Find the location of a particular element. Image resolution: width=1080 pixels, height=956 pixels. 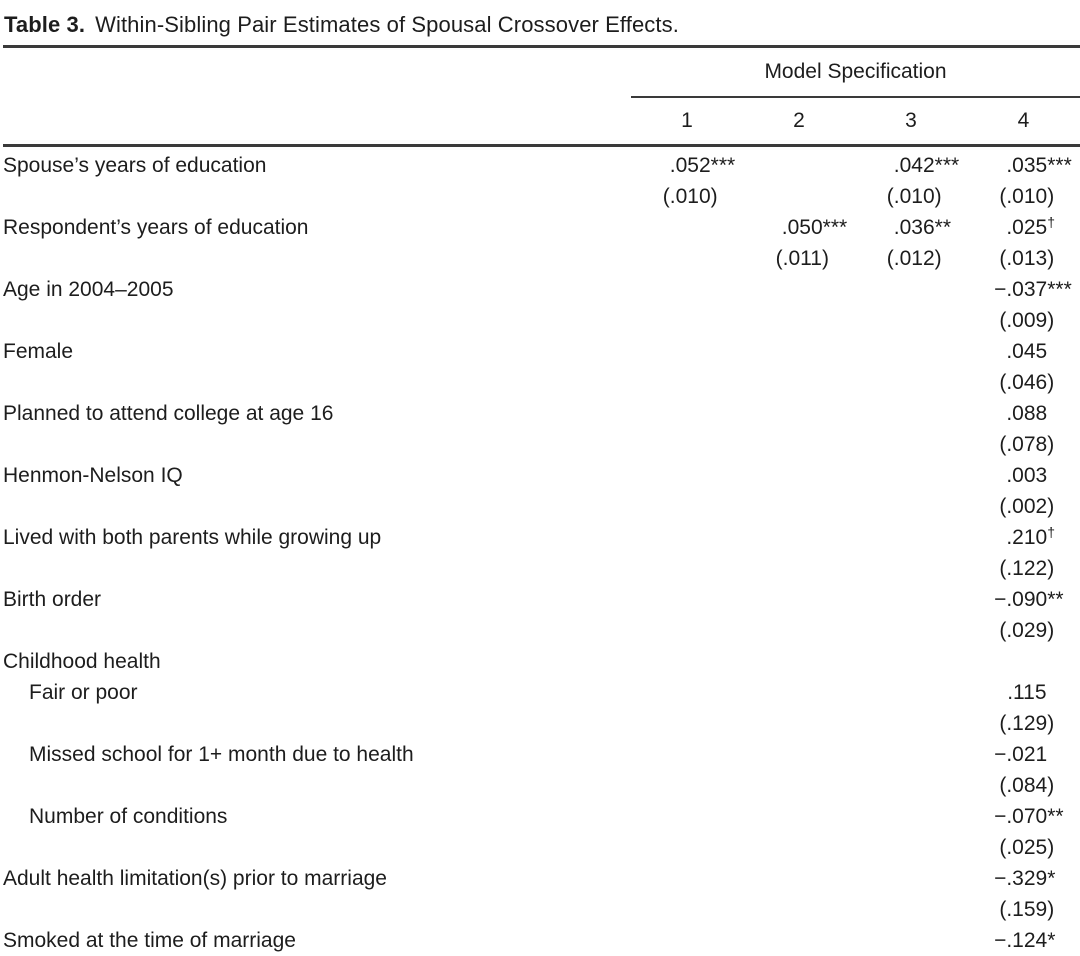

table-row-estimate-line: Female .045 is located at coordinates (541, 351).